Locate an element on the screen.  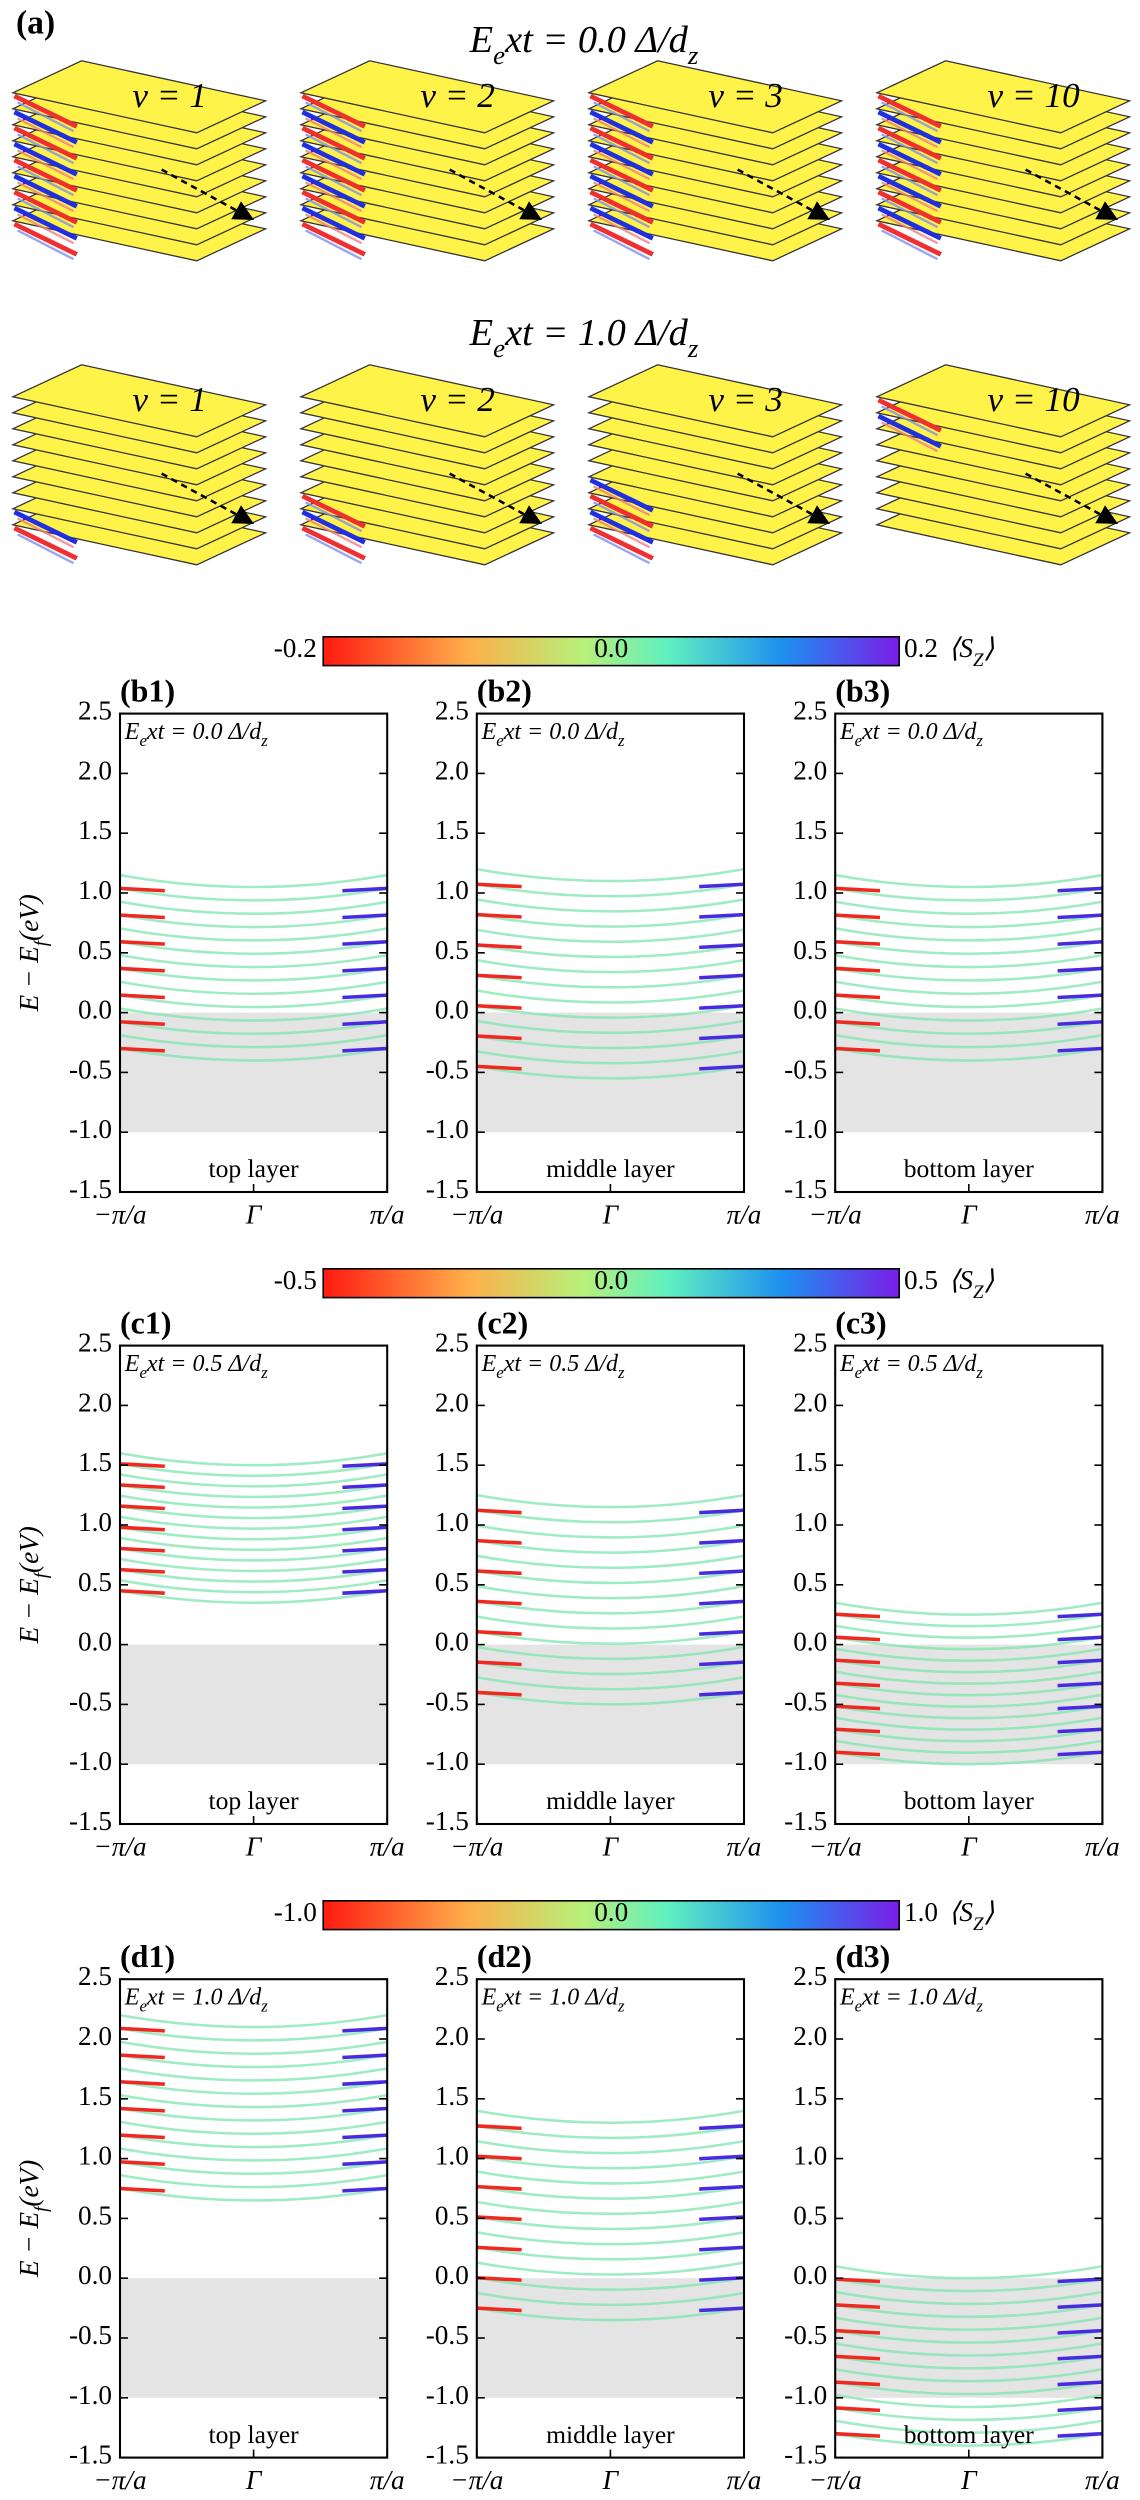
y-tick-label: 2.5 is located at coordinates (810, 1976).